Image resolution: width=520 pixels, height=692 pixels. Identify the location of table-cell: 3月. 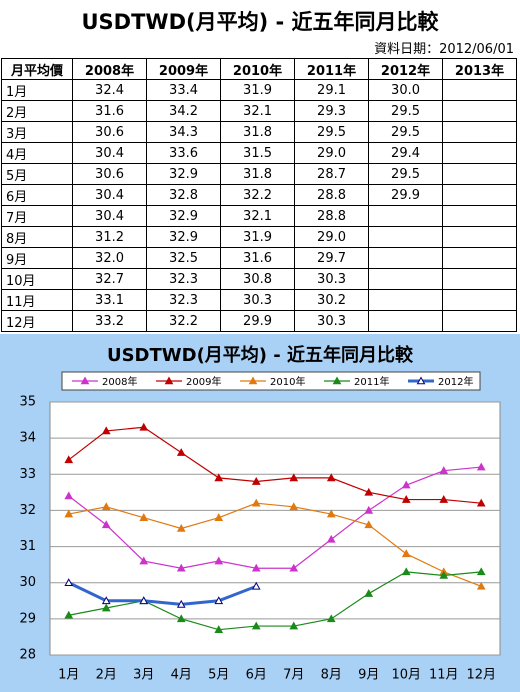
(37, 132).